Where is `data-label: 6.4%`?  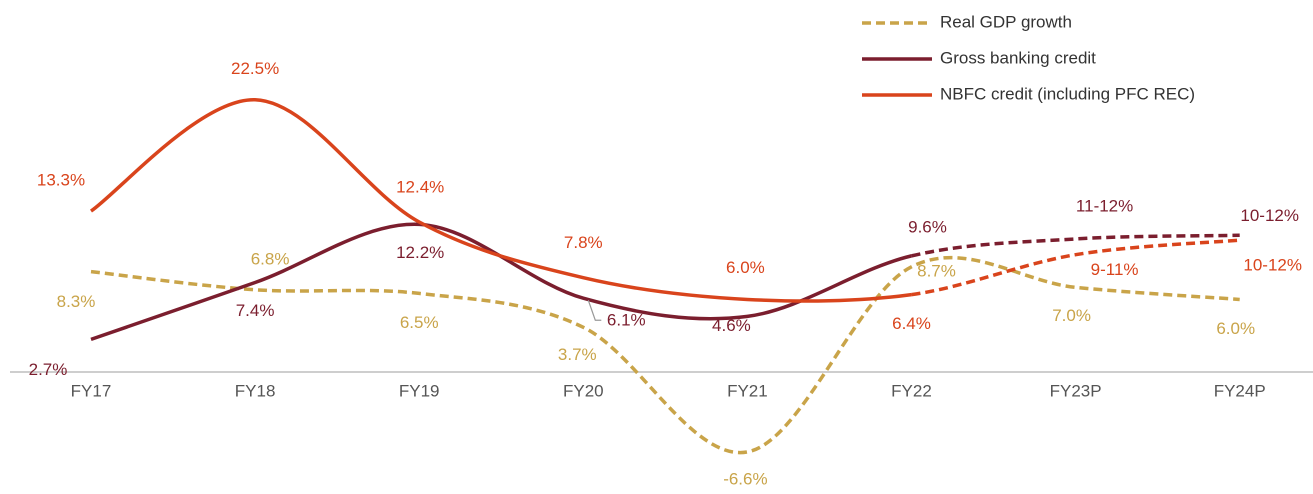 data-label: 6.4% is located at coordinates (911, 323).